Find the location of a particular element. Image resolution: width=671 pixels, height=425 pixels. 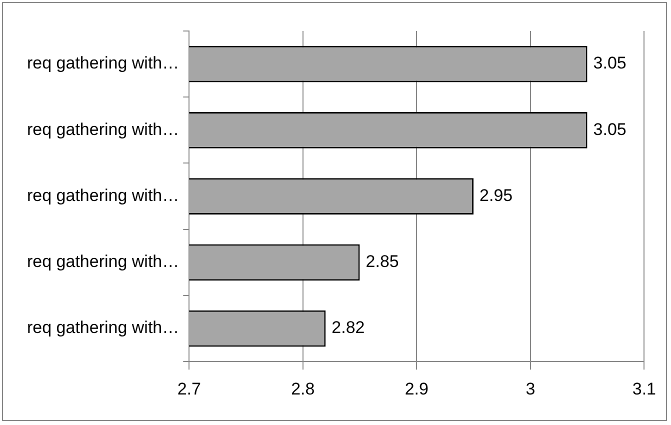

x-tick-label: 2.7 is located at coordinates (189, 388).